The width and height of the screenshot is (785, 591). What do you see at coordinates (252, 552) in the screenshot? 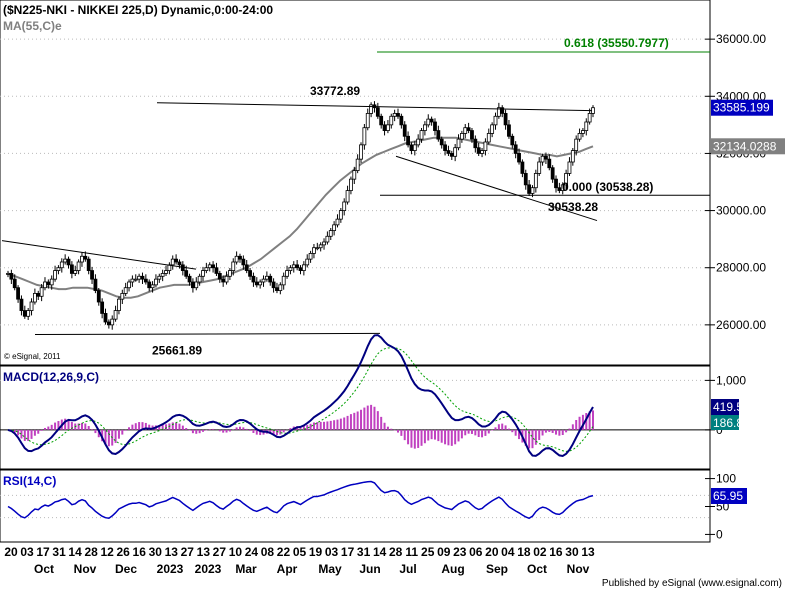
I see `x-day-label: 24` at bounding box center [252, 552].